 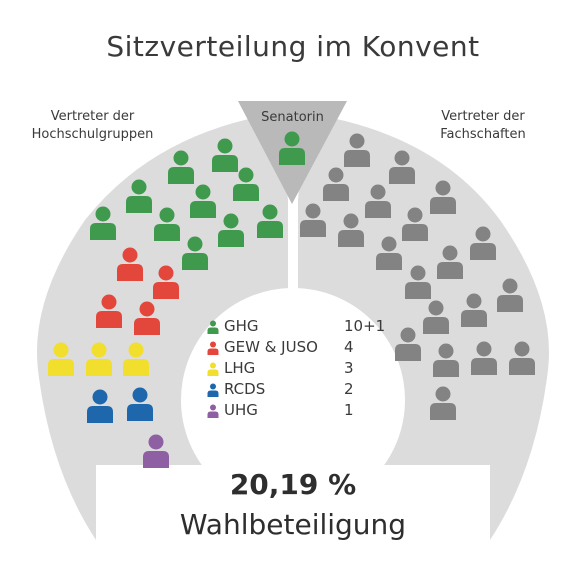 What do you see at coordinates (293, 46) in the screenshot?
I see `page-title: Sitzverteilung im Konvent` at bounding box center [293, 46].